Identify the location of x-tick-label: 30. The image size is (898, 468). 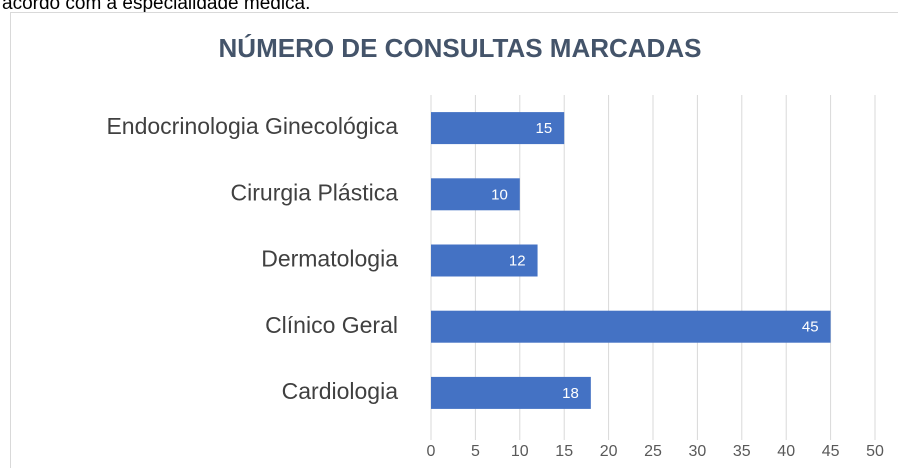
(698, 451).